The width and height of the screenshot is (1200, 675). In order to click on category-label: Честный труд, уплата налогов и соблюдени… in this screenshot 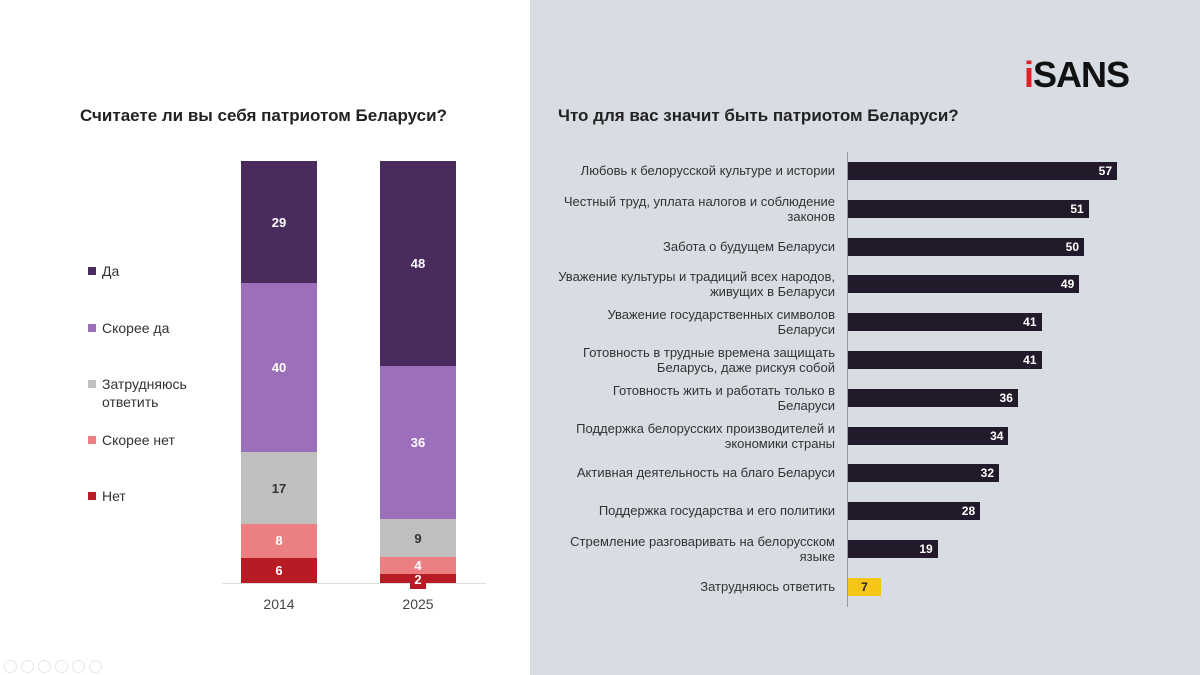, I will do `click(699, 208)`.